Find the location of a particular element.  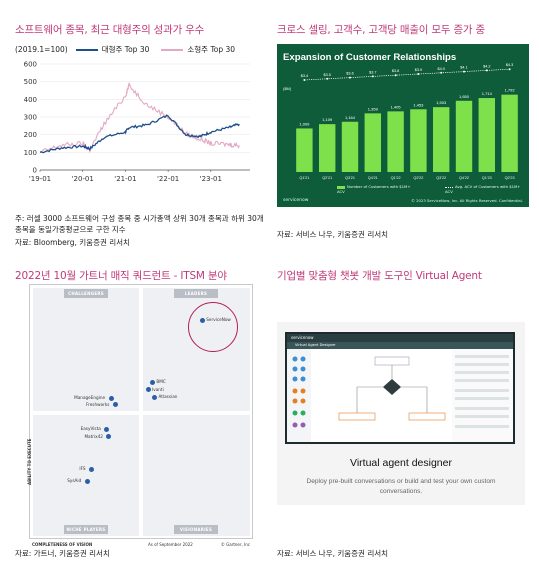

vendor-label: EasyVista is located at coordinates (90, 429).